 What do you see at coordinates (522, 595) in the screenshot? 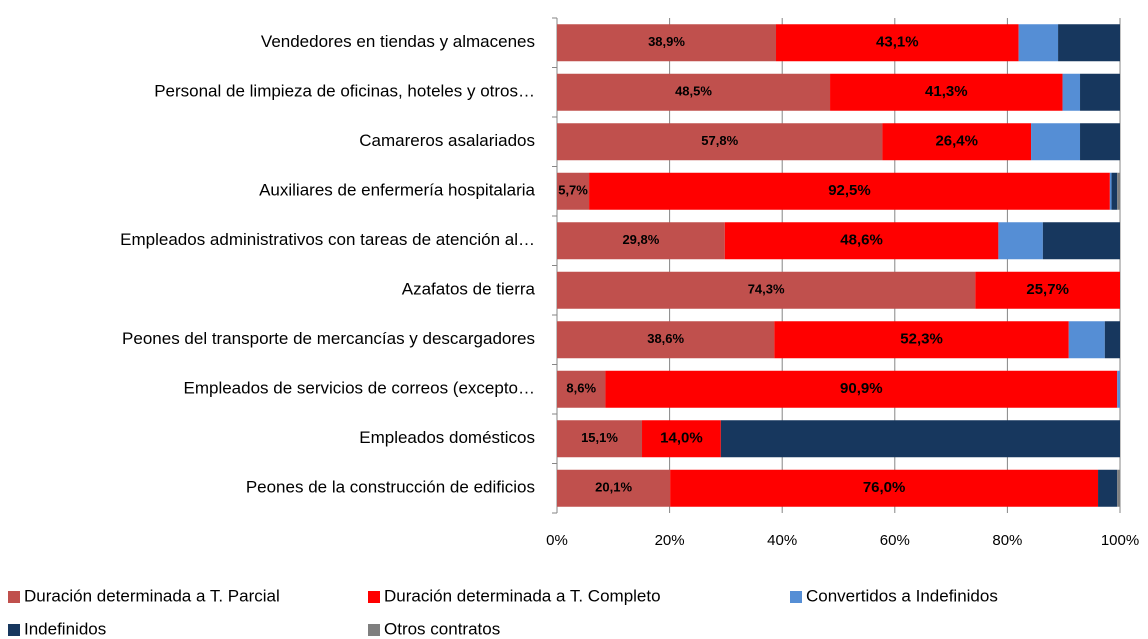
I see `legend-label: Duración determinada a T. Completo` at bounding box center [522, 595].